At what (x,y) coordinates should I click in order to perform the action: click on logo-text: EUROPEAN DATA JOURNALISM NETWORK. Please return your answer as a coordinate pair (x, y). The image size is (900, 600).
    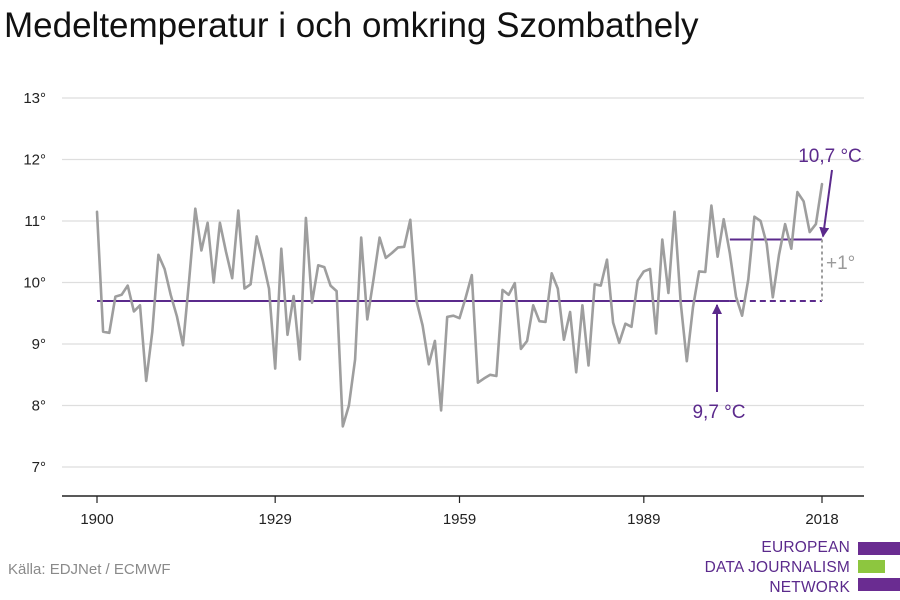
    Looking at the image, I should click on (777, 568).